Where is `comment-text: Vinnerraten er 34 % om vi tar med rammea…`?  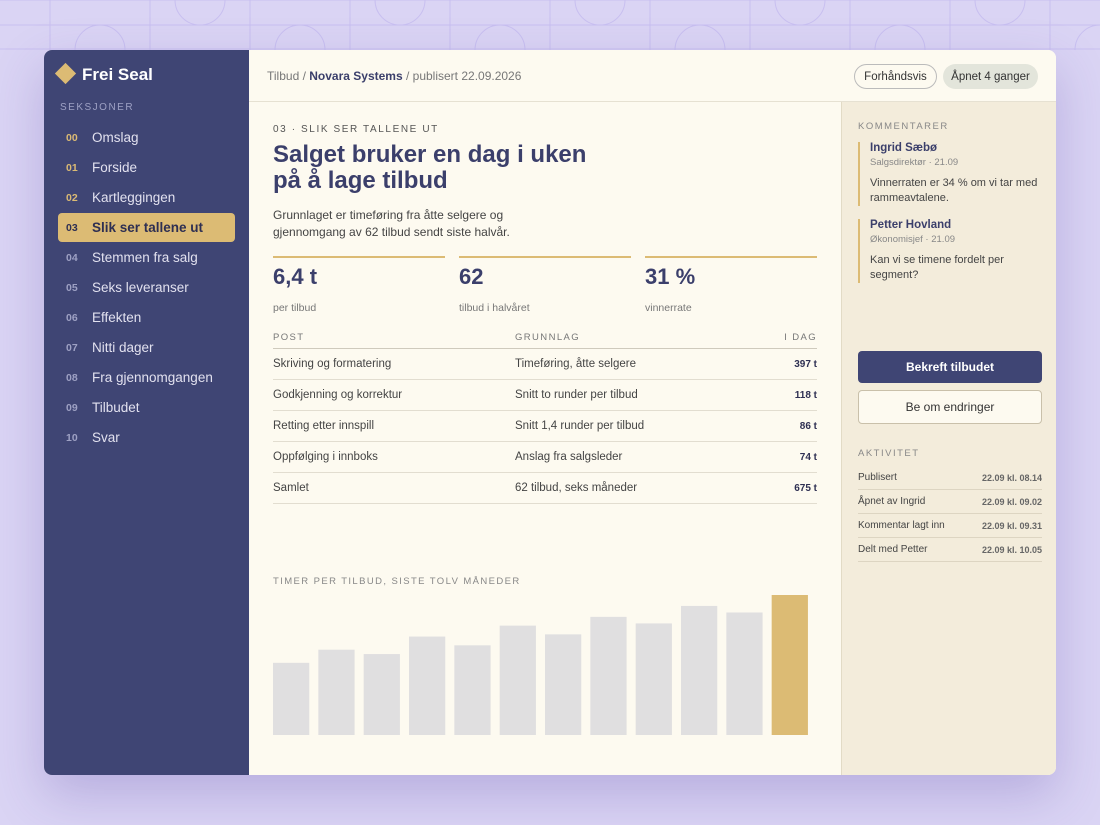 comment-text: Vinnerraten er 34 % om vi tar med rammea… is located at coordinates (954, 190).